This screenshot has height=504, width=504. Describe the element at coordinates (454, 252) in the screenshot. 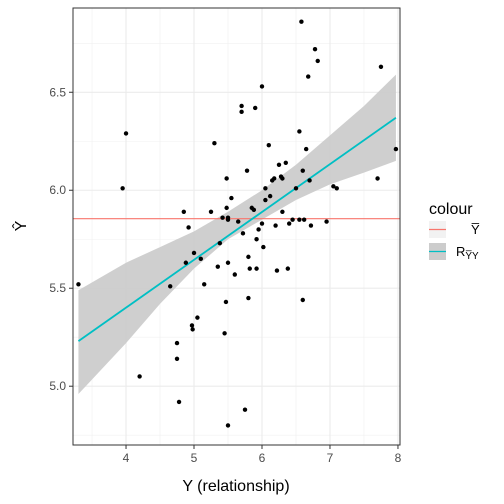

I see `legend-key-fit: RY̅Y` at that location.